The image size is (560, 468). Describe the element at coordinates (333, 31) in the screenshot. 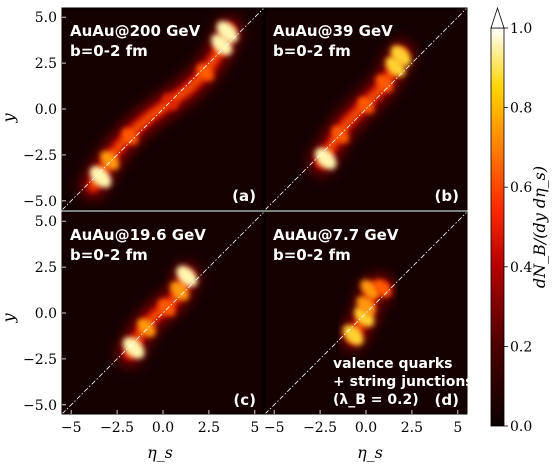

I see `panel-b-system-label: AuAu@39 GeV` at that location.